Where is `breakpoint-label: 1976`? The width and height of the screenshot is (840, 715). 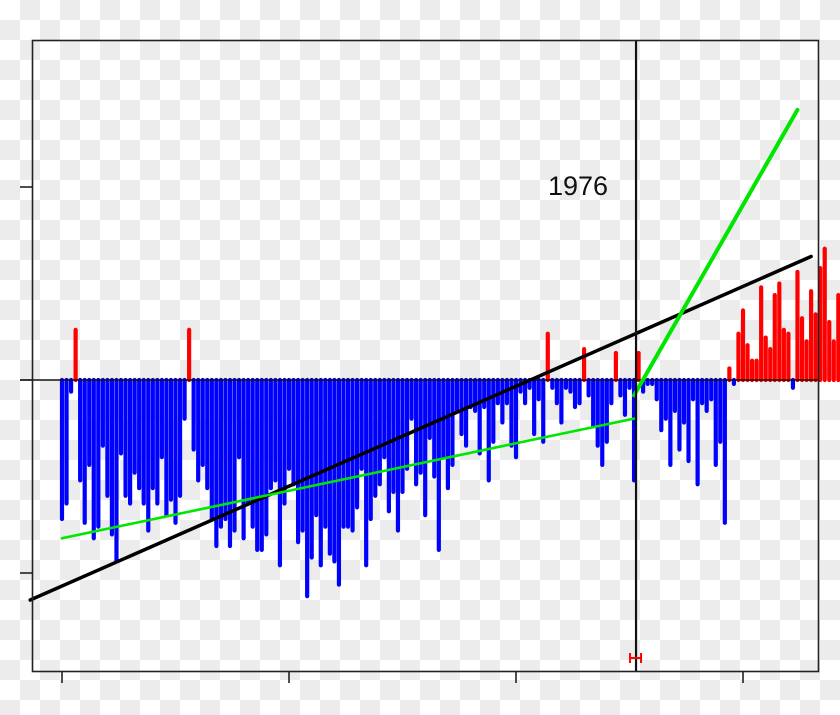
breakpoint-label: 1976 is located at coordinates (578, 186).